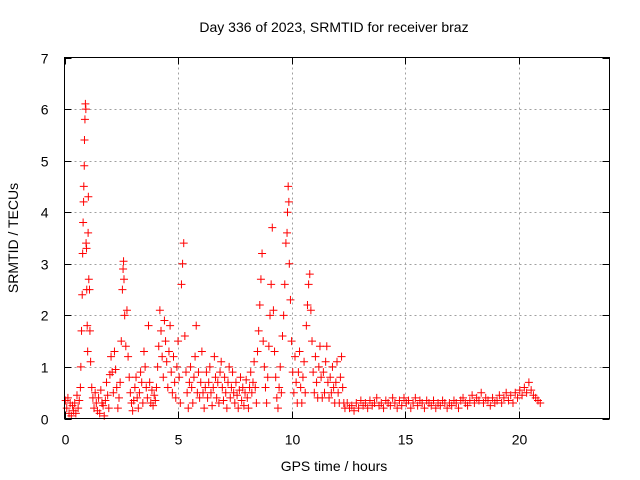 This screenshot has height=480, width=640. I want to click on y-axis-title: SRMTID / TECUs, so click(13, 238).